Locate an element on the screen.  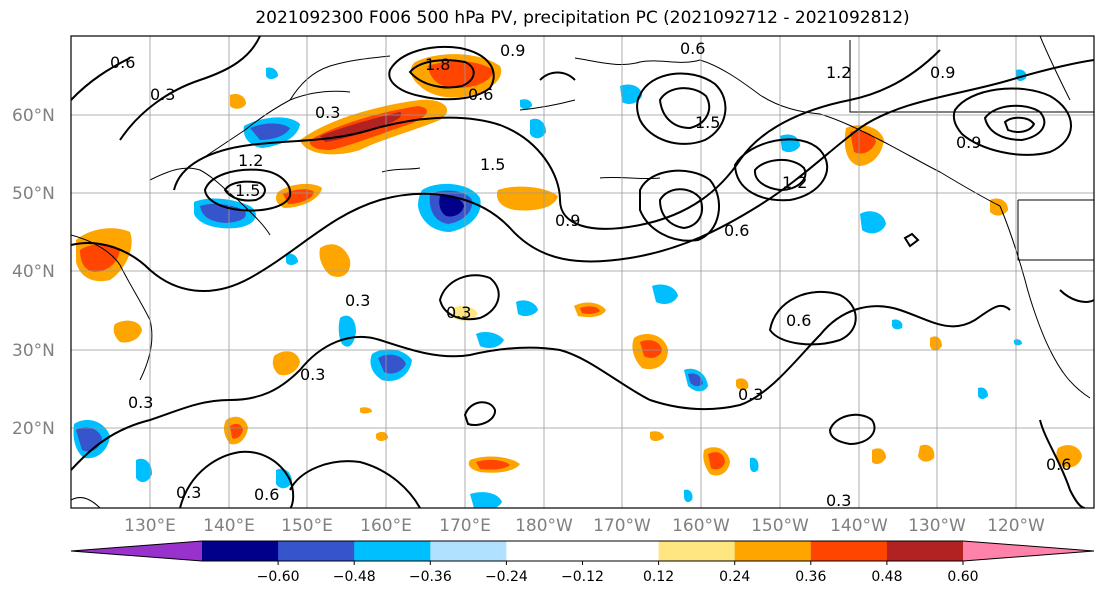
lat-label: 50°N is located at coordinates (33, 194).